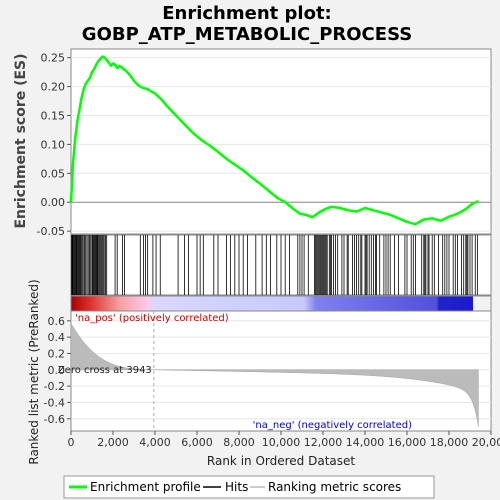  I want to click on x-tick-label: 18,000, so click(449, 442).